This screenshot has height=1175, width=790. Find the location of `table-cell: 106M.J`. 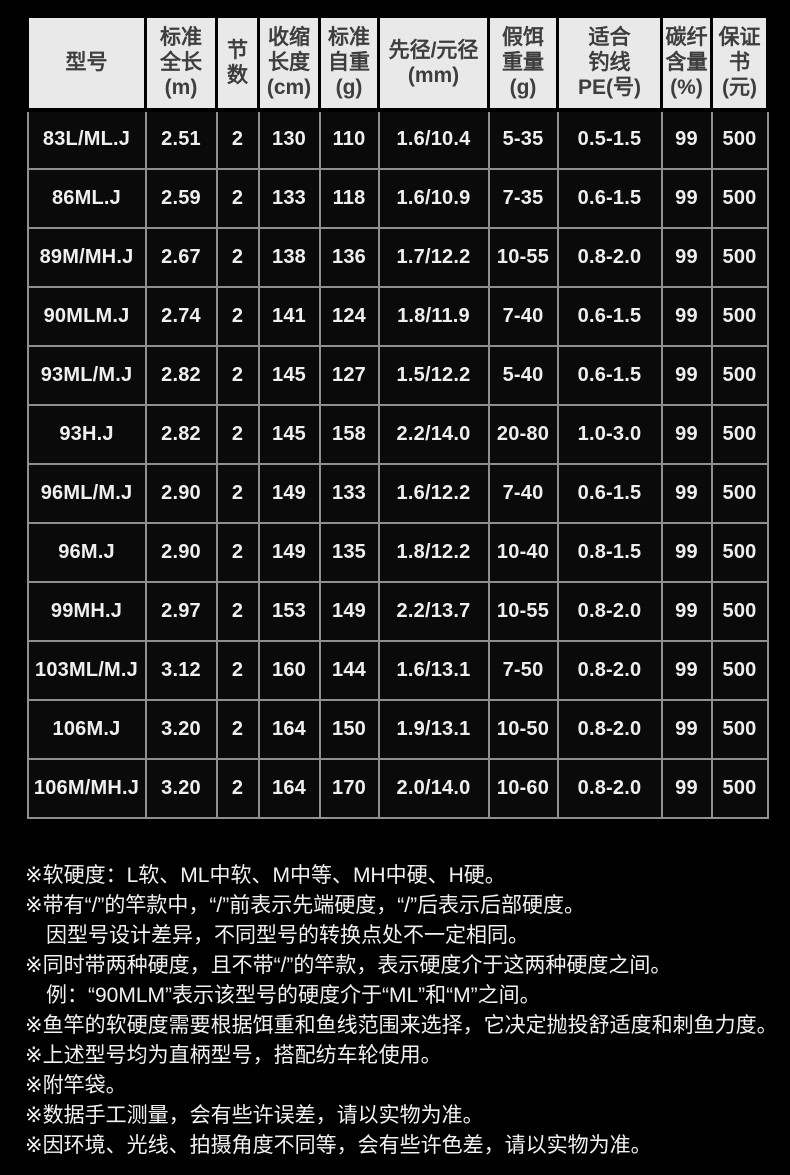

table-cell: 106M.J is located at coordinates (86, 729).